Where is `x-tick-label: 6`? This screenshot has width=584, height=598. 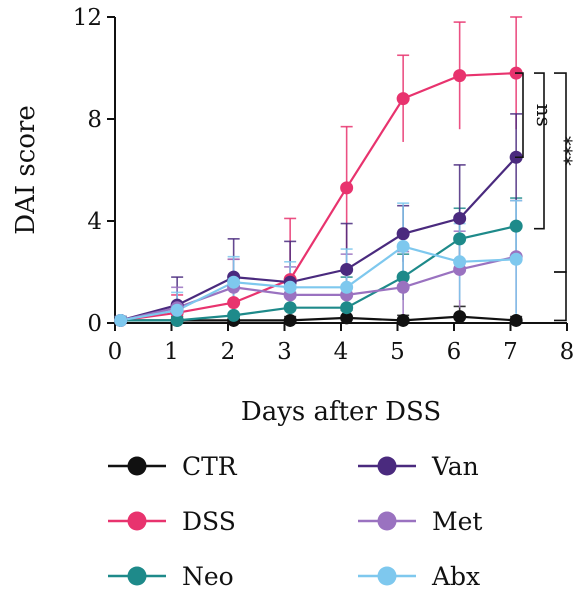
x-tick-label: 6 is located at coordinates (454, 352).